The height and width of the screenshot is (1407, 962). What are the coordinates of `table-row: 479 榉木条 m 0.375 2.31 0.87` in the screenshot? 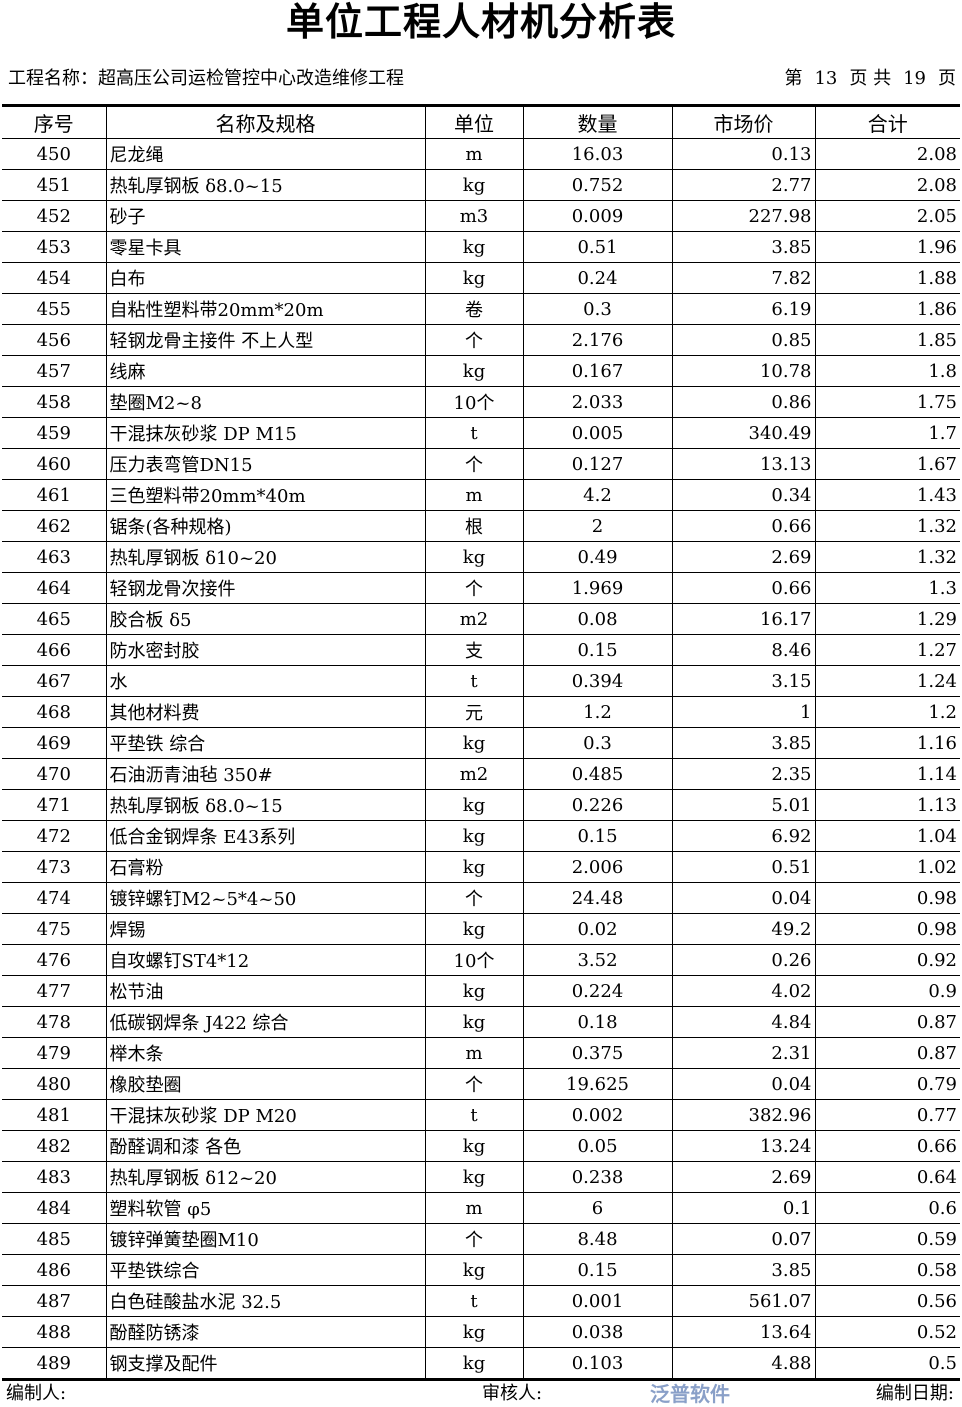 It's located at (481, 1053).